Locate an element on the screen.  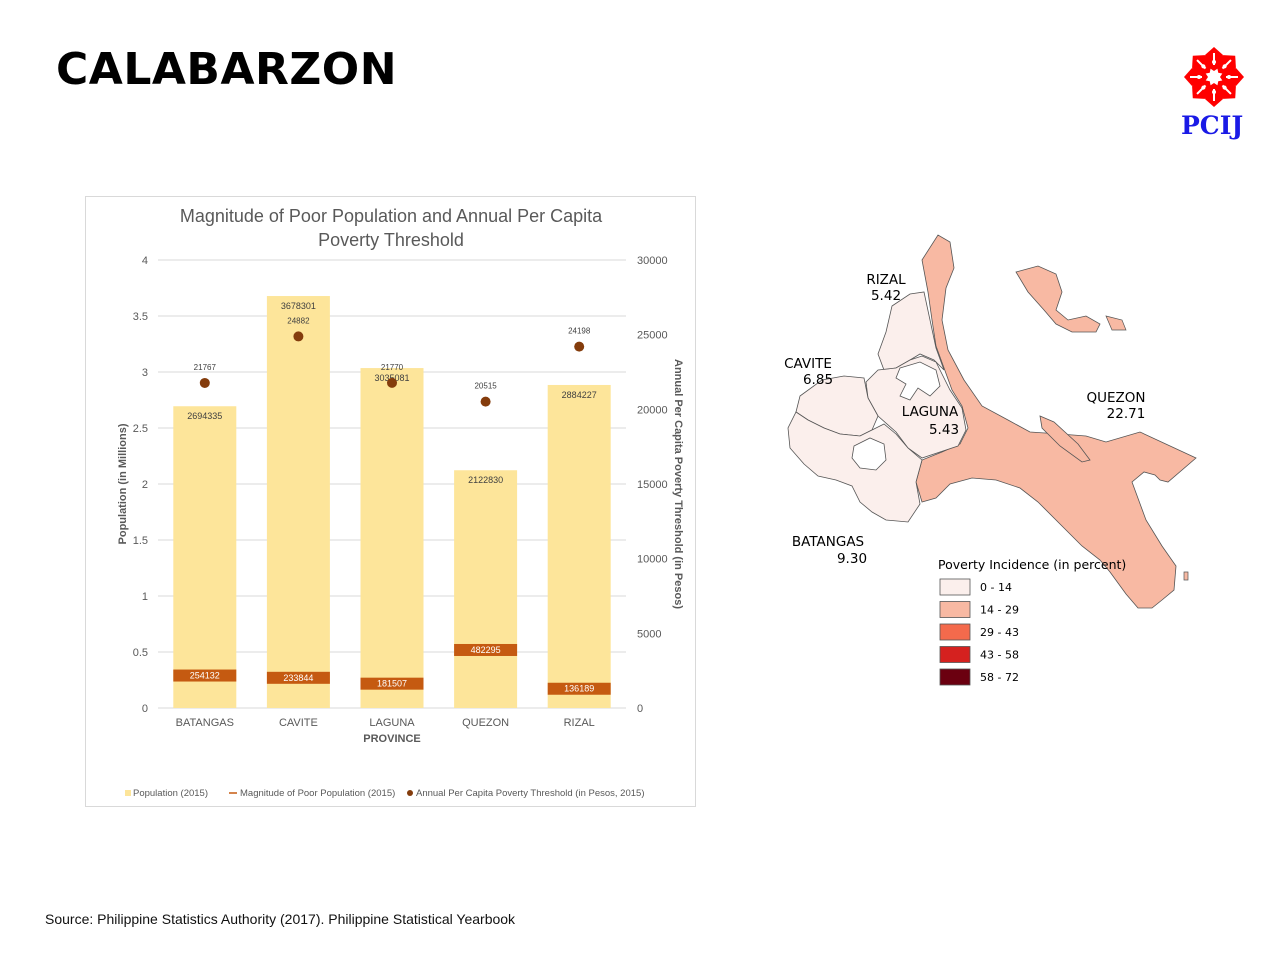
map-island-polillo is located at coordinates (1058, 299).